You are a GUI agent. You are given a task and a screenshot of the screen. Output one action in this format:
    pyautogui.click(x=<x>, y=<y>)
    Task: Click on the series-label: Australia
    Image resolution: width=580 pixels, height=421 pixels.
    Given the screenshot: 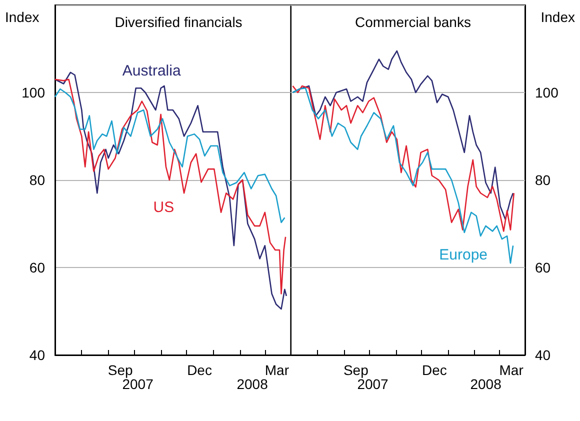 What is the action you would take?
    pyautogui.click(x=152, y=71)
    